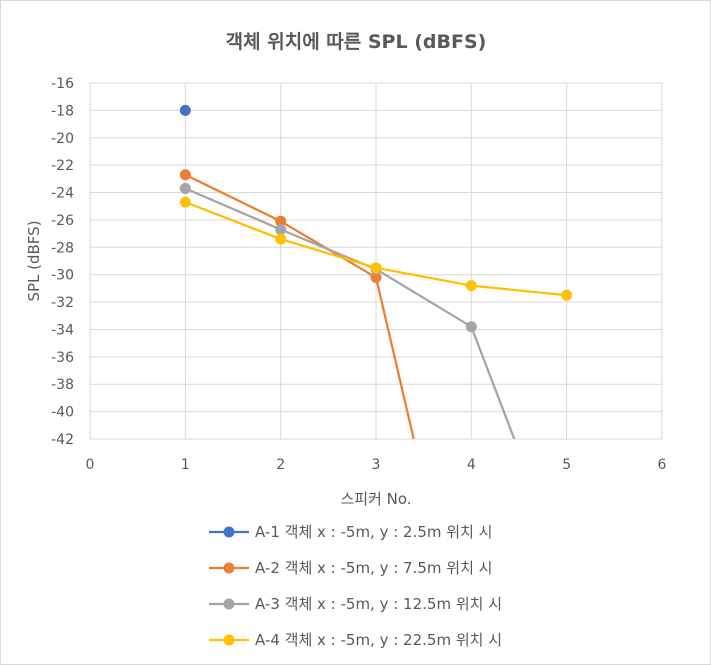 The width and height of the screenshot is (711, 666). What do you see at coordinates (662, 465) in the screenshot?
I see `x-tick-label: 6` at bounding box center [662, 465].